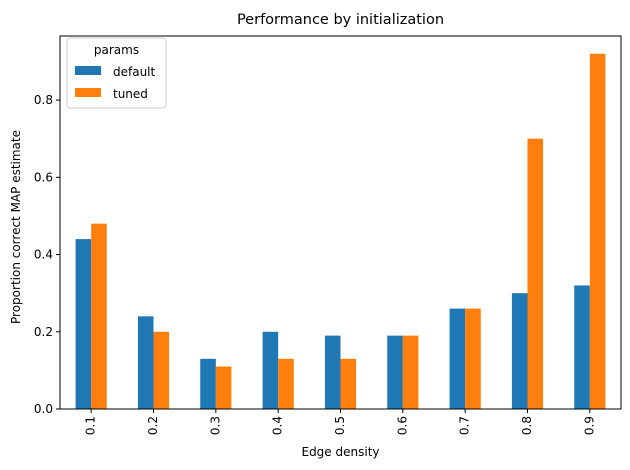 The height and width of the screenshot is (470, 630). I want to click on x-axis: 0.1 0.2 0.3 0.4 0.5 0.6 0.7 0.8 0.9, so click(340, 422).